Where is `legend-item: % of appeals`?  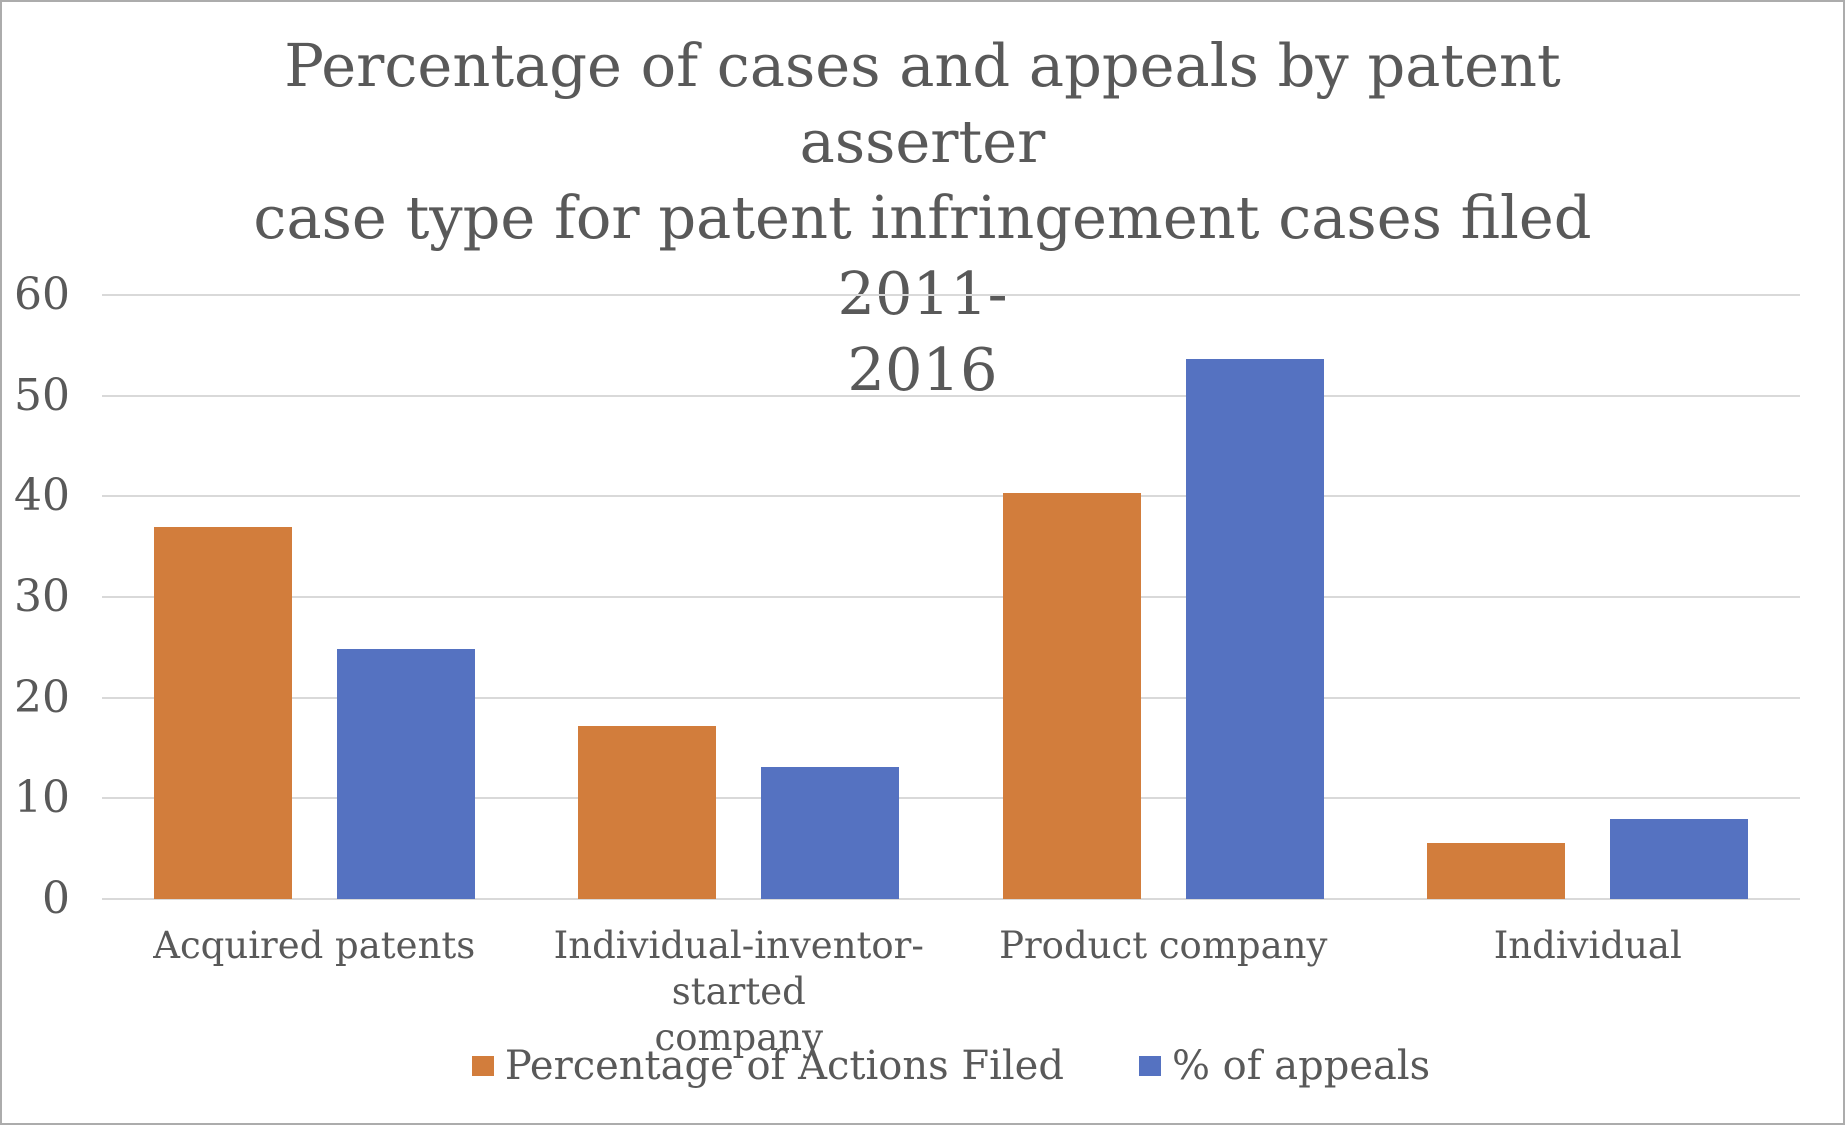 legend-item: % of appeals is located at coordinates (1284, 1066).